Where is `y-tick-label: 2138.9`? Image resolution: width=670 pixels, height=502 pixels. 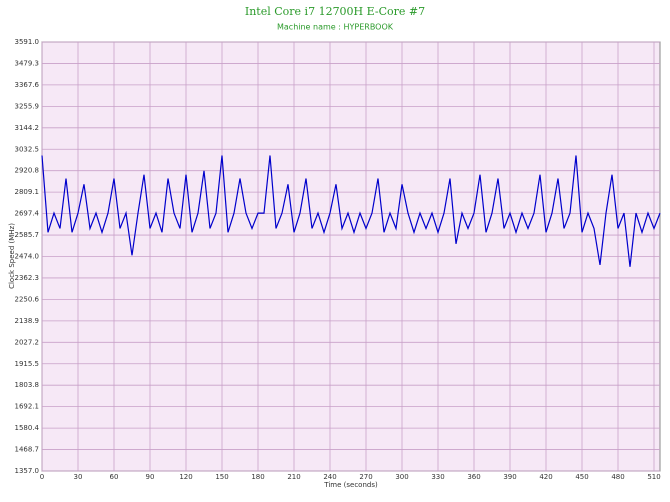 y-tick-label: 2138.9 is located at coordinates (27, 321).